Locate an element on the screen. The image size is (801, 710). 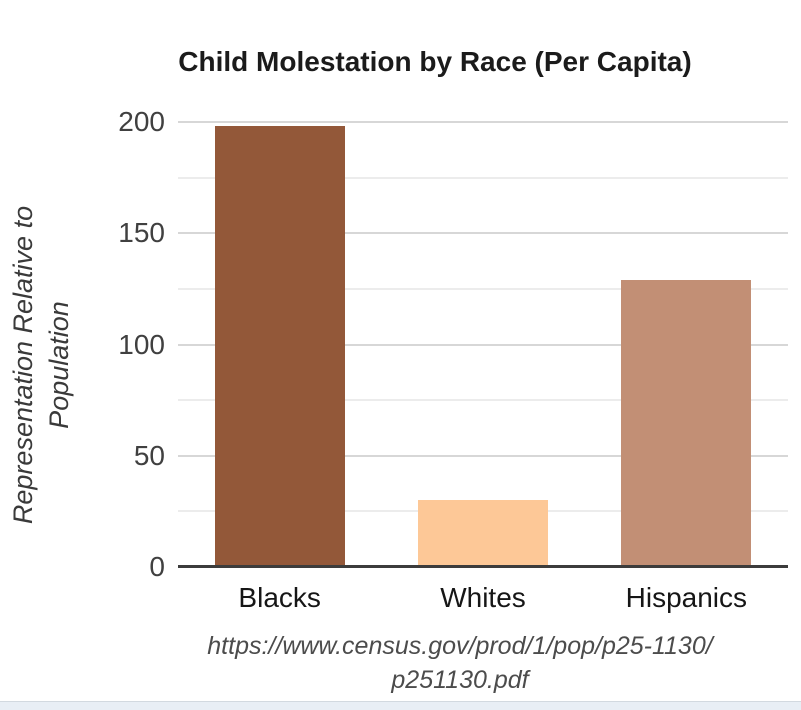
x-tick-label-hispanics: Hispanics is located at coordinates (686, 597).